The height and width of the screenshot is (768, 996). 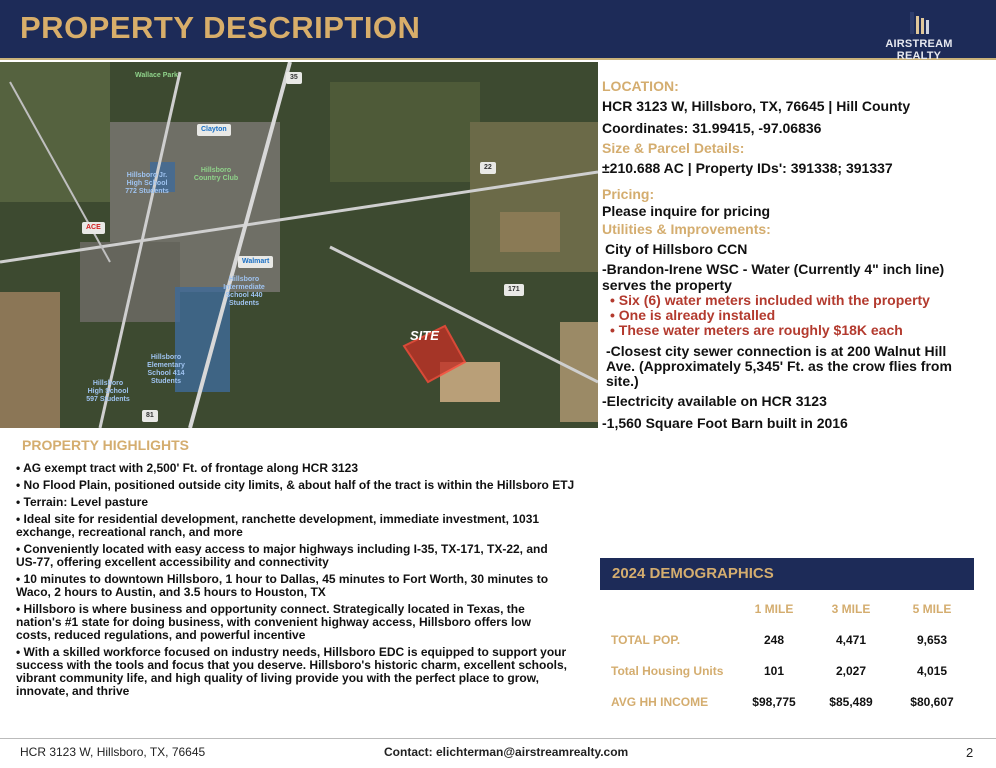 I want to click on cell: 4,015, so click(x=932, y=671).